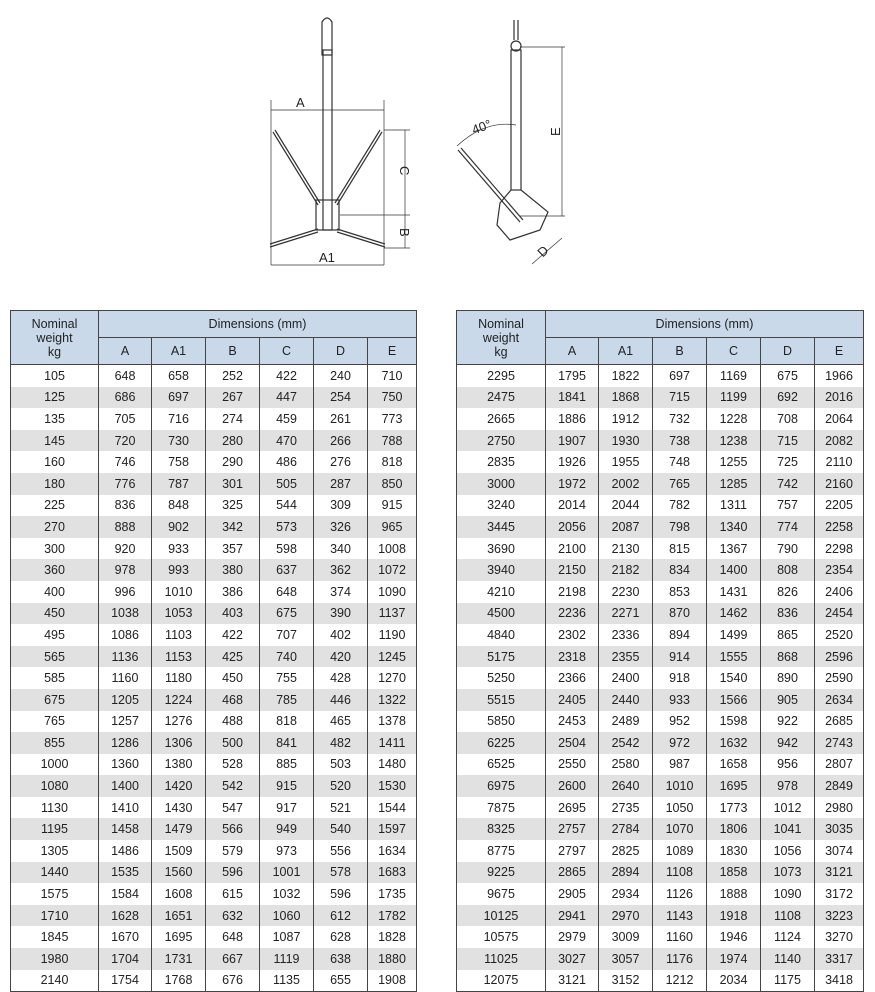 The image size is (875, 992). I want to click on table-row: 180 776 787 301 505 287 850, so click(214, 483).